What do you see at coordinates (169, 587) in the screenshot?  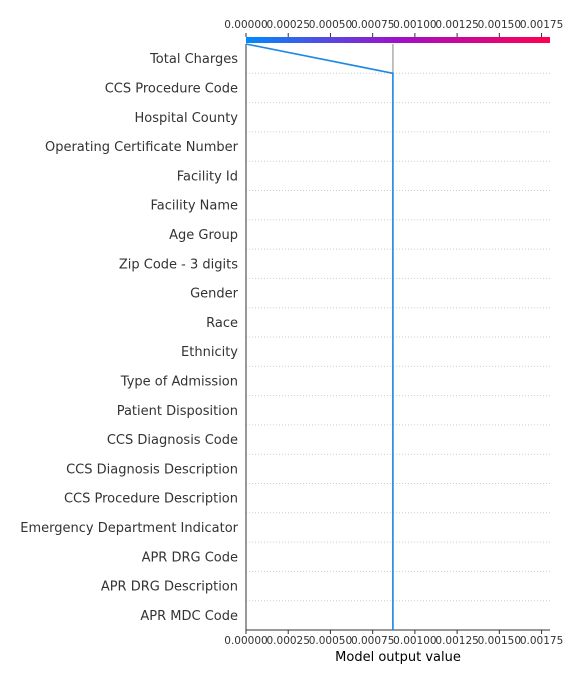 I see `feature-label: APR DRG Description` at bounding box center [169, 587].